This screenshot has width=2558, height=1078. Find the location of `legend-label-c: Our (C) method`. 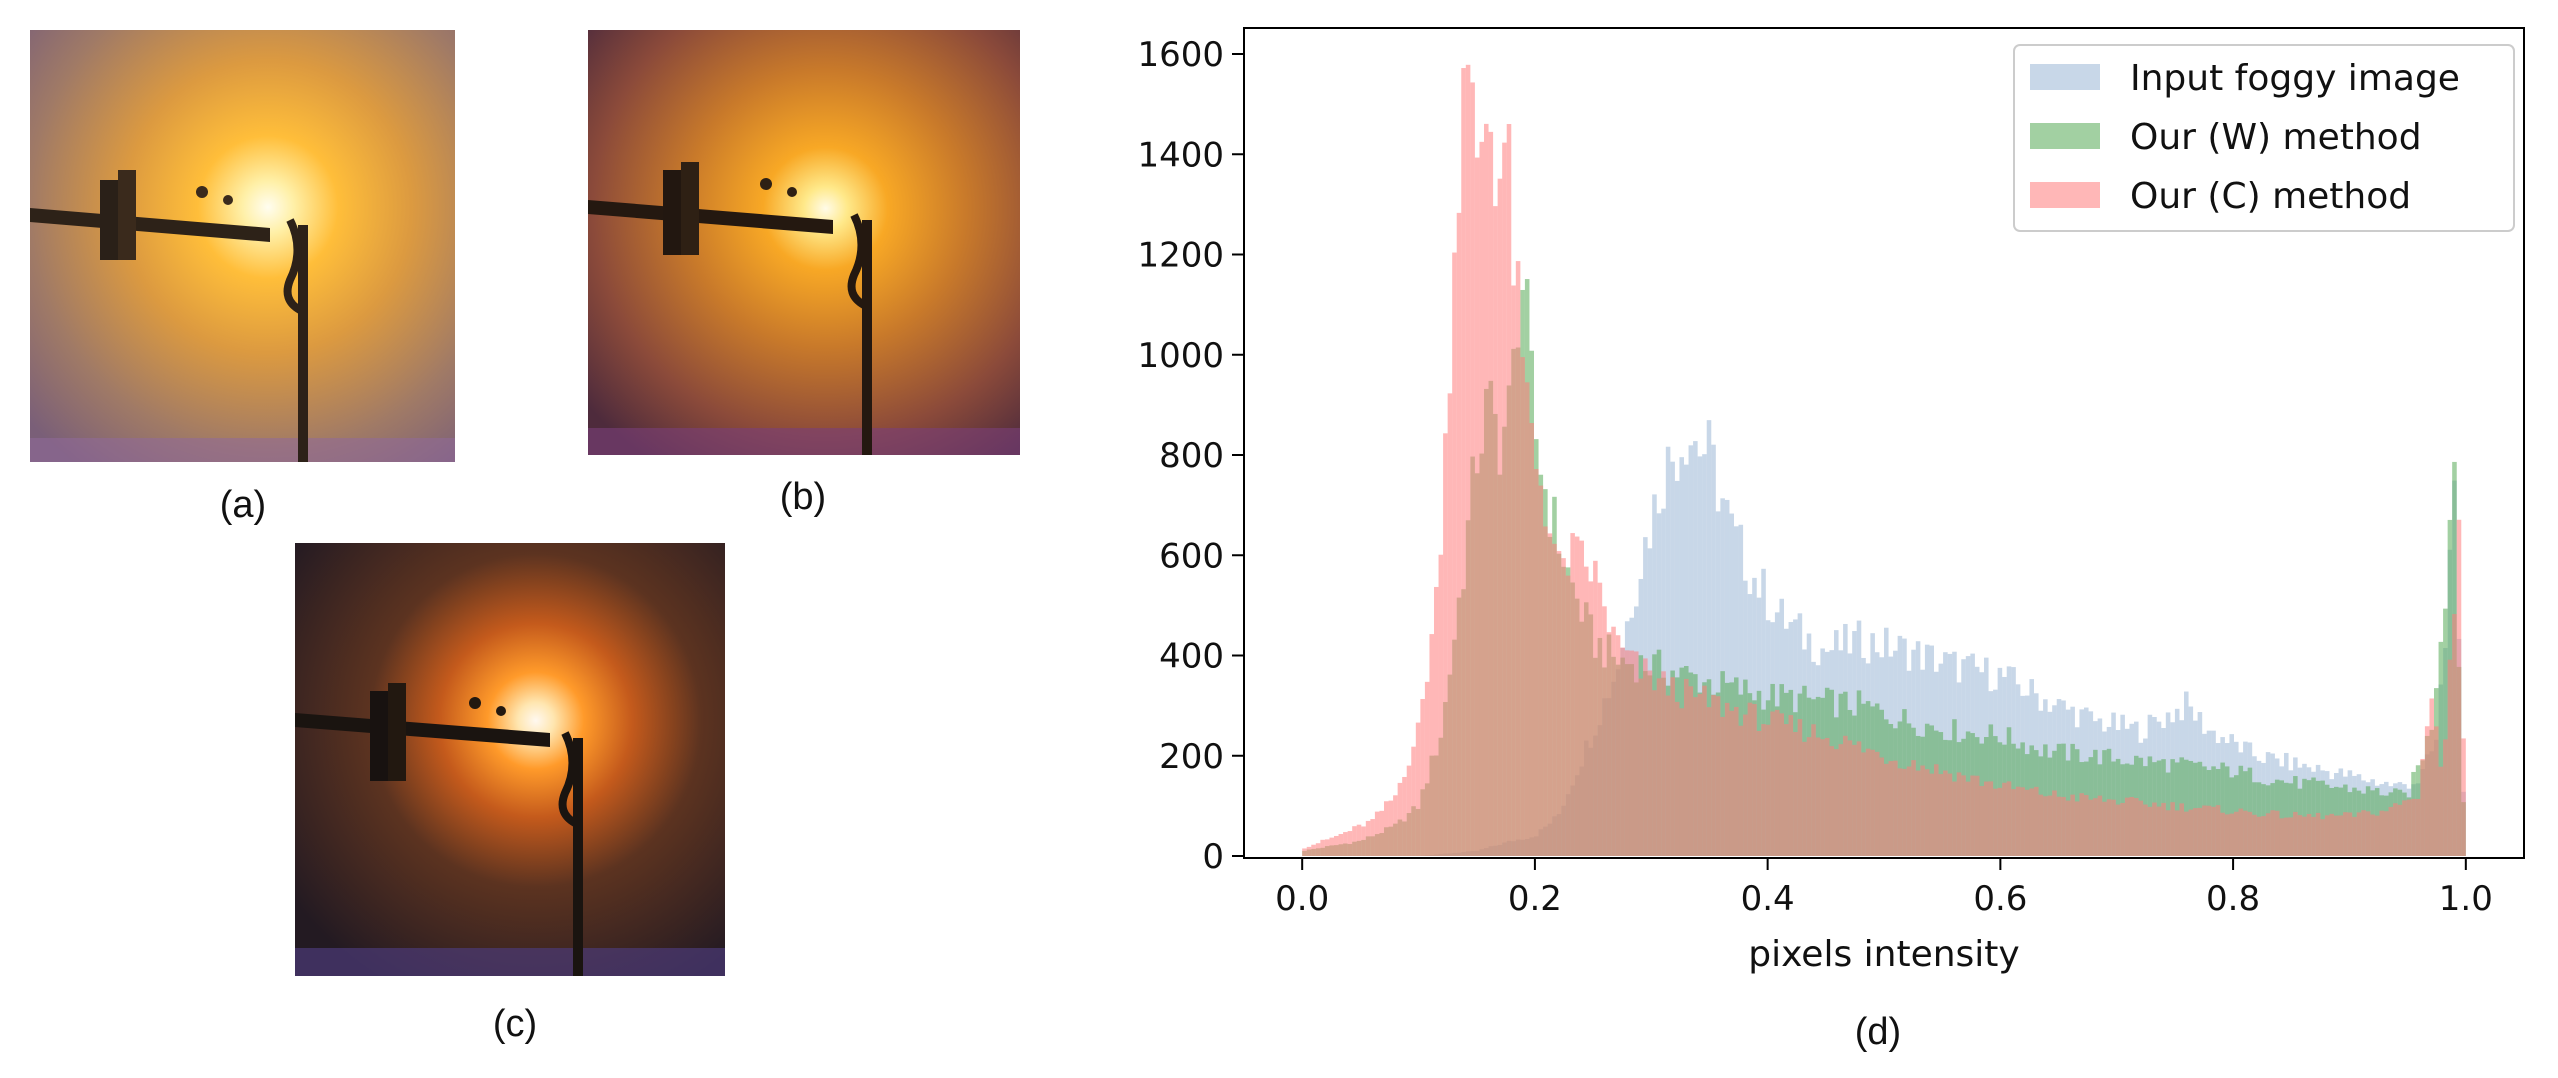

legend-label-c: Our (C) method is located at coordinates (2270, 196).